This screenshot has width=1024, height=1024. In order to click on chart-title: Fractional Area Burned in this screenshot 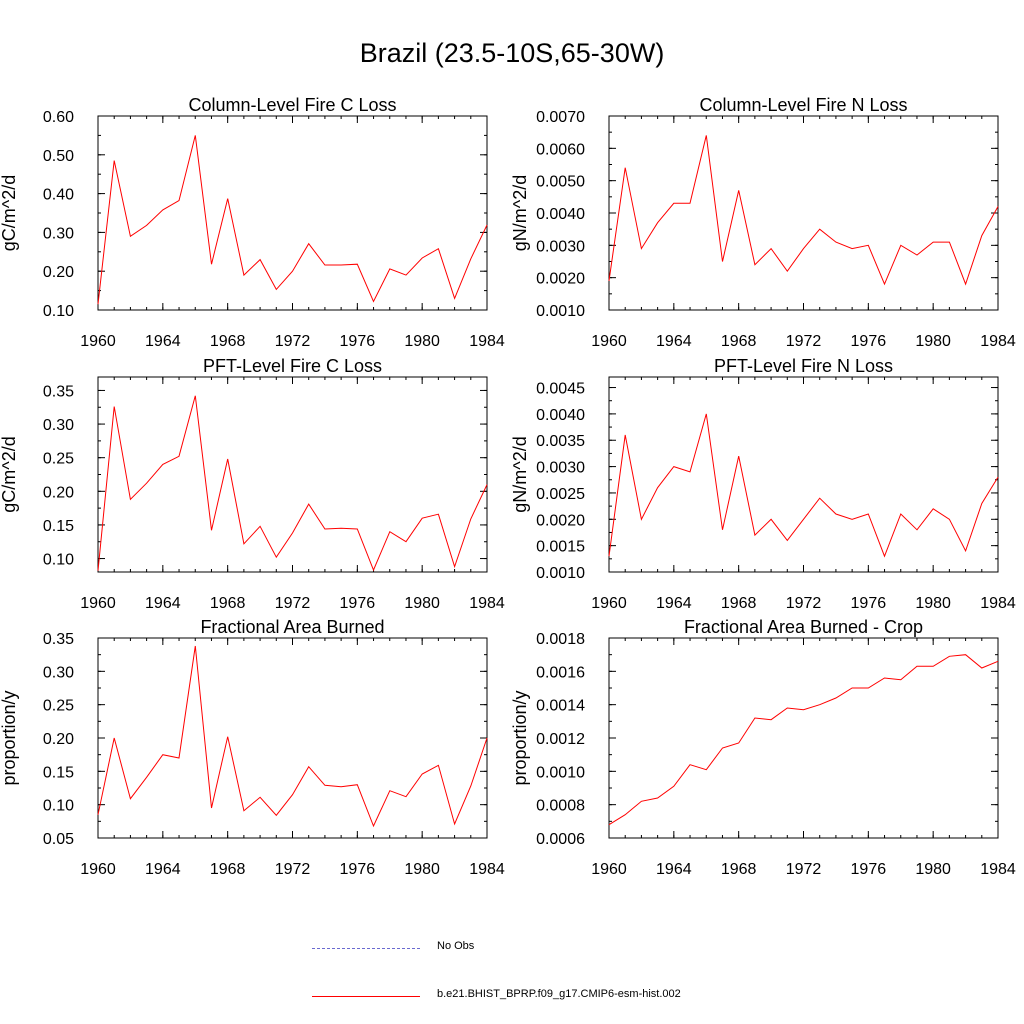, I will do `click(292, 627)`.